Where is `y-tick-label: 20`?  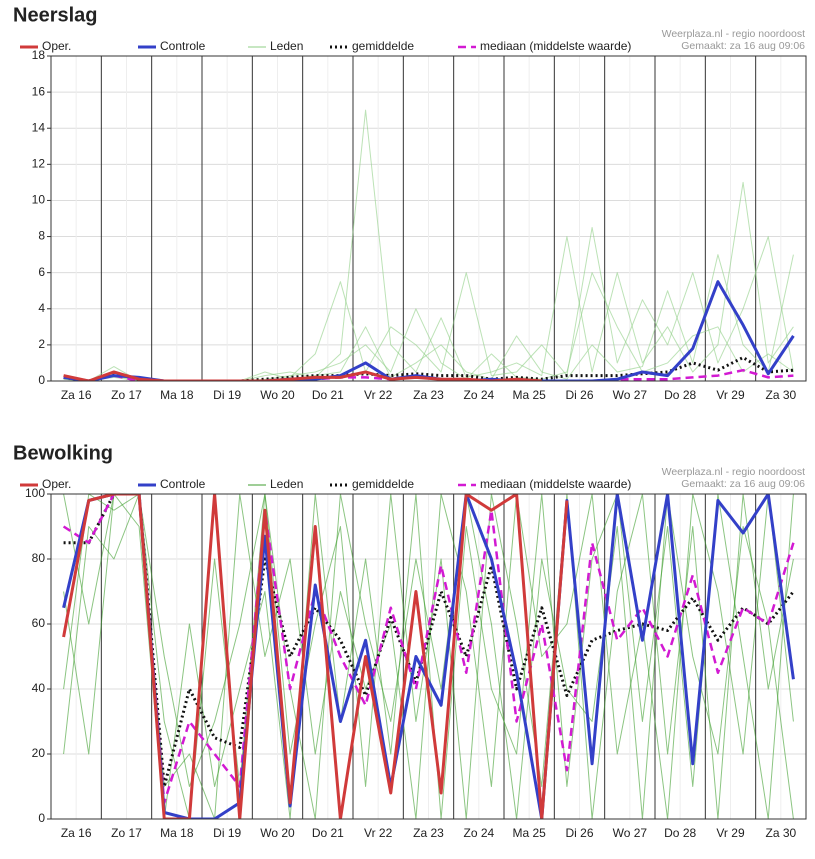 y-tick-label: 20 is located at coordinates (39, 753).